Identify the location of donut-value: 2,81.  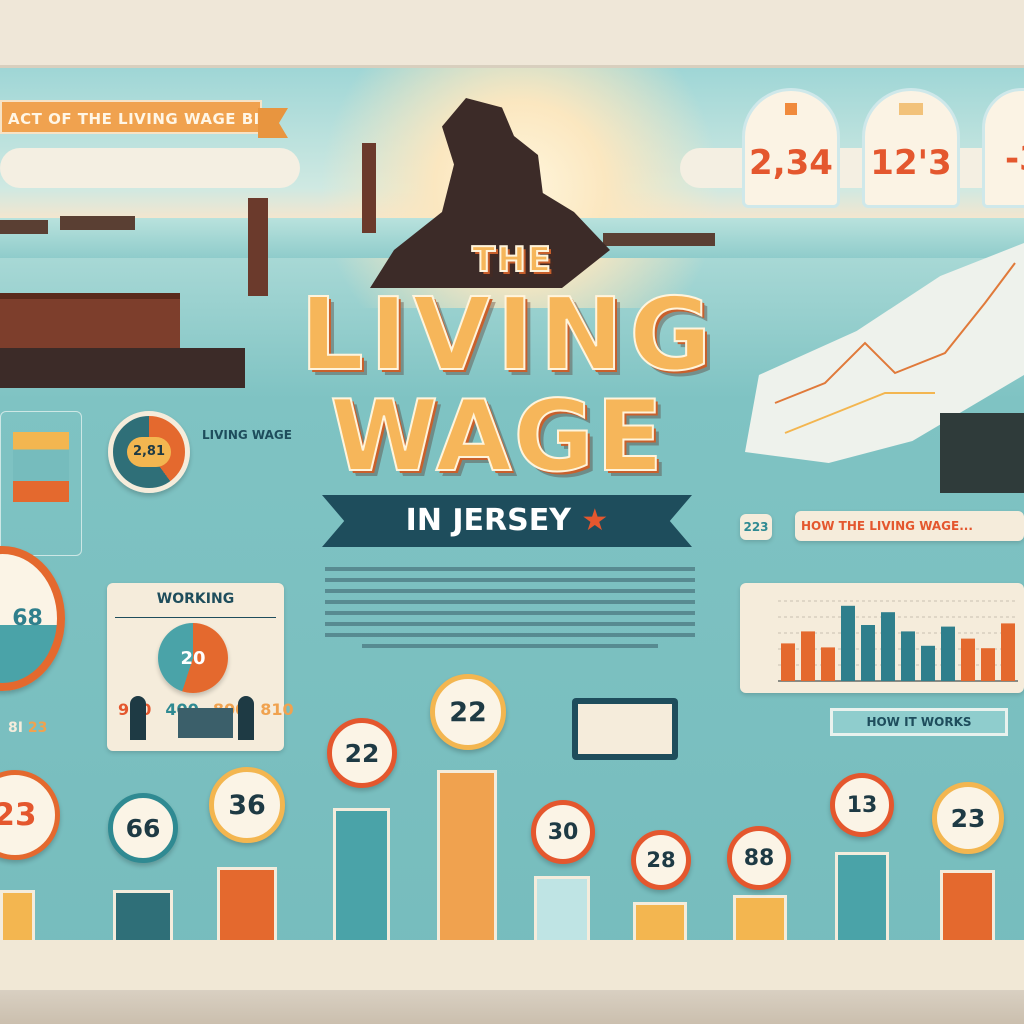
(149, 452).